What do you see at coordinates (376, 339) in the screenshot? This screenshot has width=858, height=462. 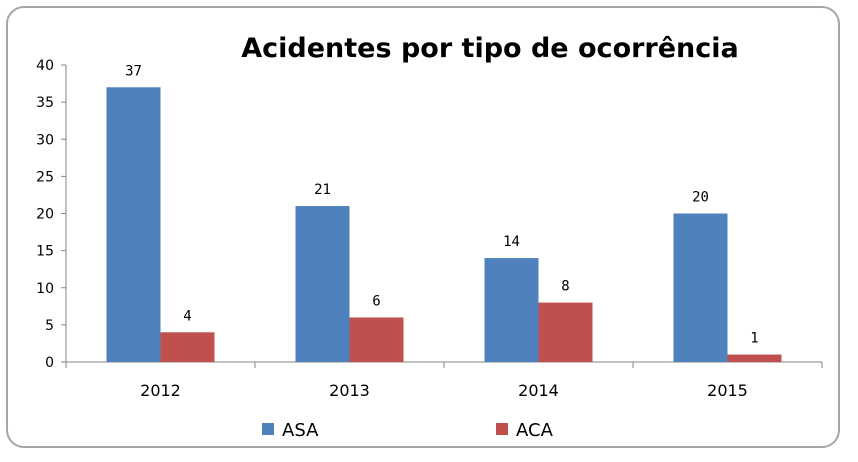 I see `bar-aca-2013` at bounding box center [376, 339].